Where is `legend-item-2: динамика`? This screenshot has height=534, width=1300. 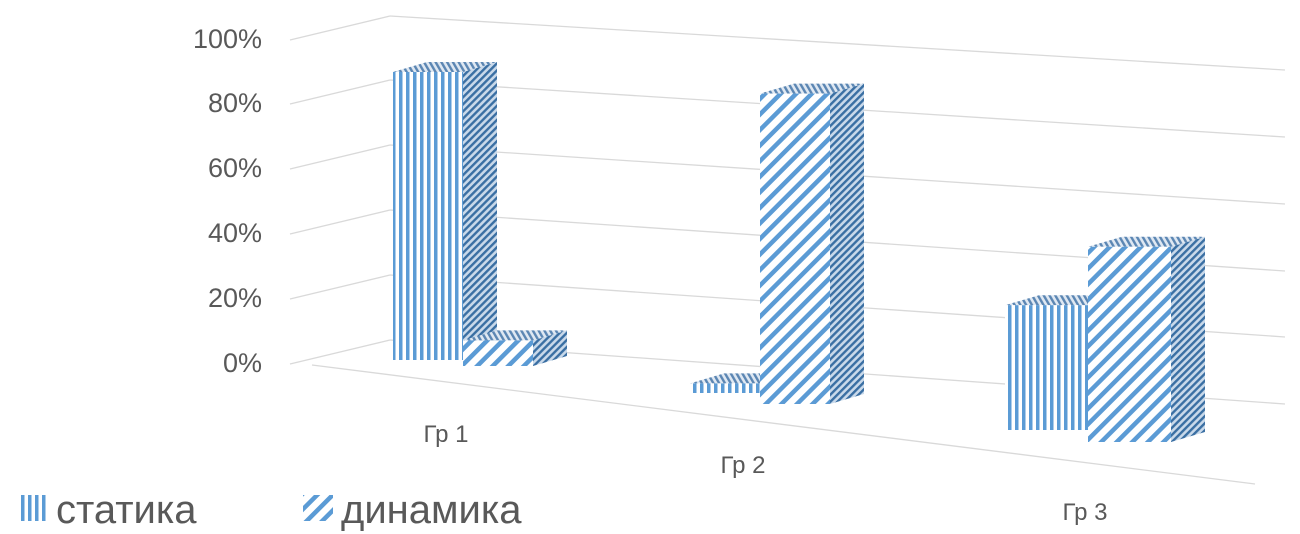
legend-item-2: динамика is located at coordinates (412, 510).